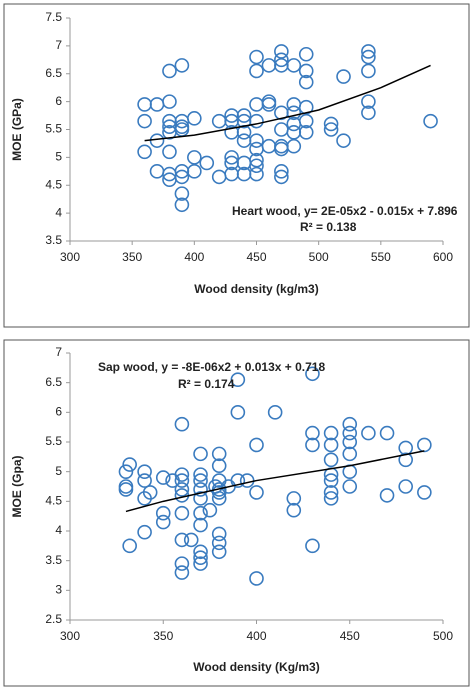 This screenshot has width=474, height=688. Describe the element at coordinates (17, 129) in the screenshot. I see `y-axis-label: MOE (GPa)` at that location.